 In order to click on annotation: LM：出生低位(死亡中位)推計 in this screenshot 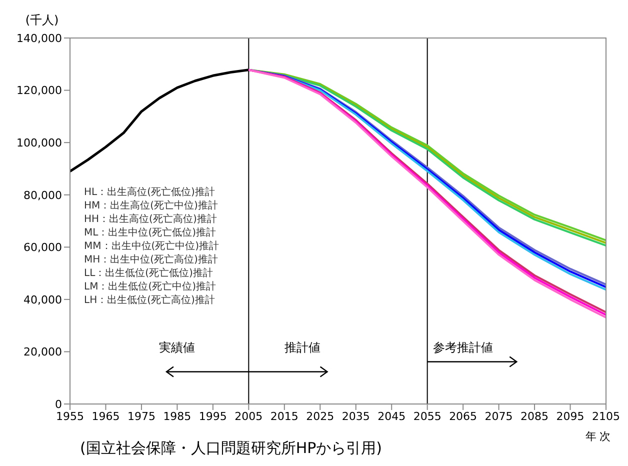, I will do `click(150, 286)`.